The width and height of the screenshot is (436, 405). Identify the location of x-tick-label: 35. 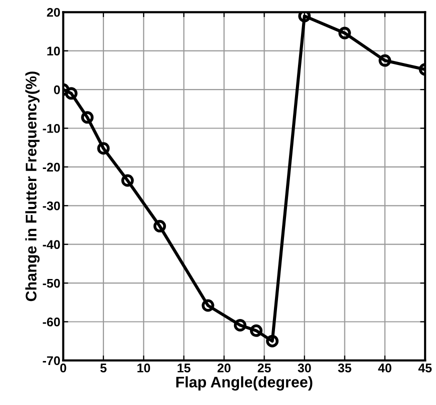
(345, 368).